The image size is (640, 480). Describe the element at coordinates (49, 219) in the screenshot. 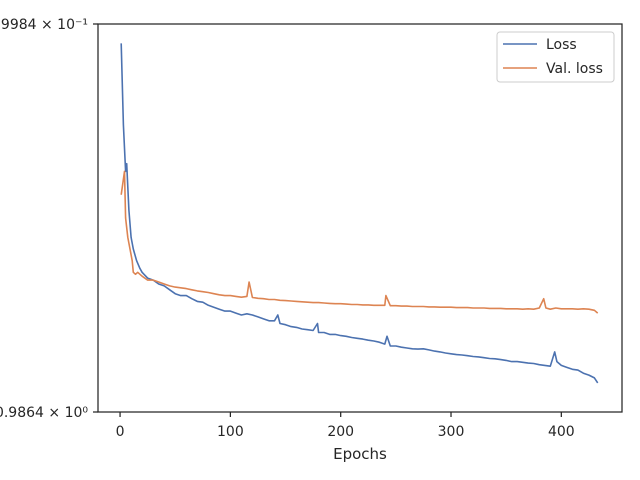

I see `y-axis: 0.9984 × 10⁻¹ 0.9864 × 10⁰` at that location.